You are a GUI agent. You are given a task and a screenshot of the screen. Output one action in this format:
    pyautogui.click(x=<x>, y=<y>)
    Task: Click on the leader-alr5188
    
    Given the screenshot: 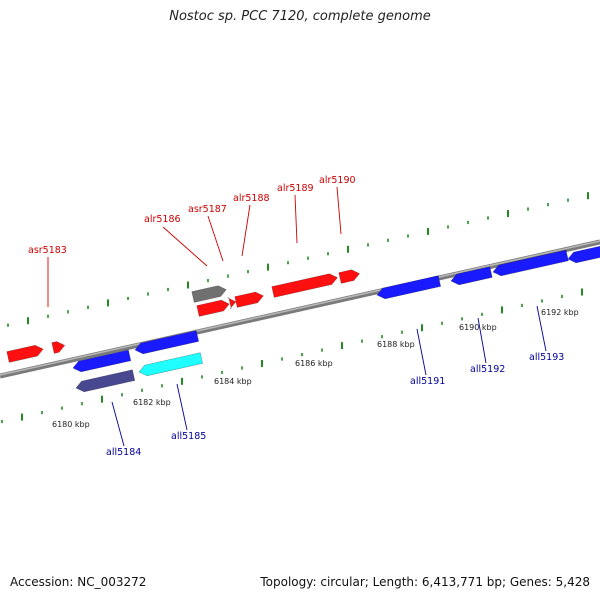 What is the action you would take?
    pyautogui.click(x=246, y=230)
    